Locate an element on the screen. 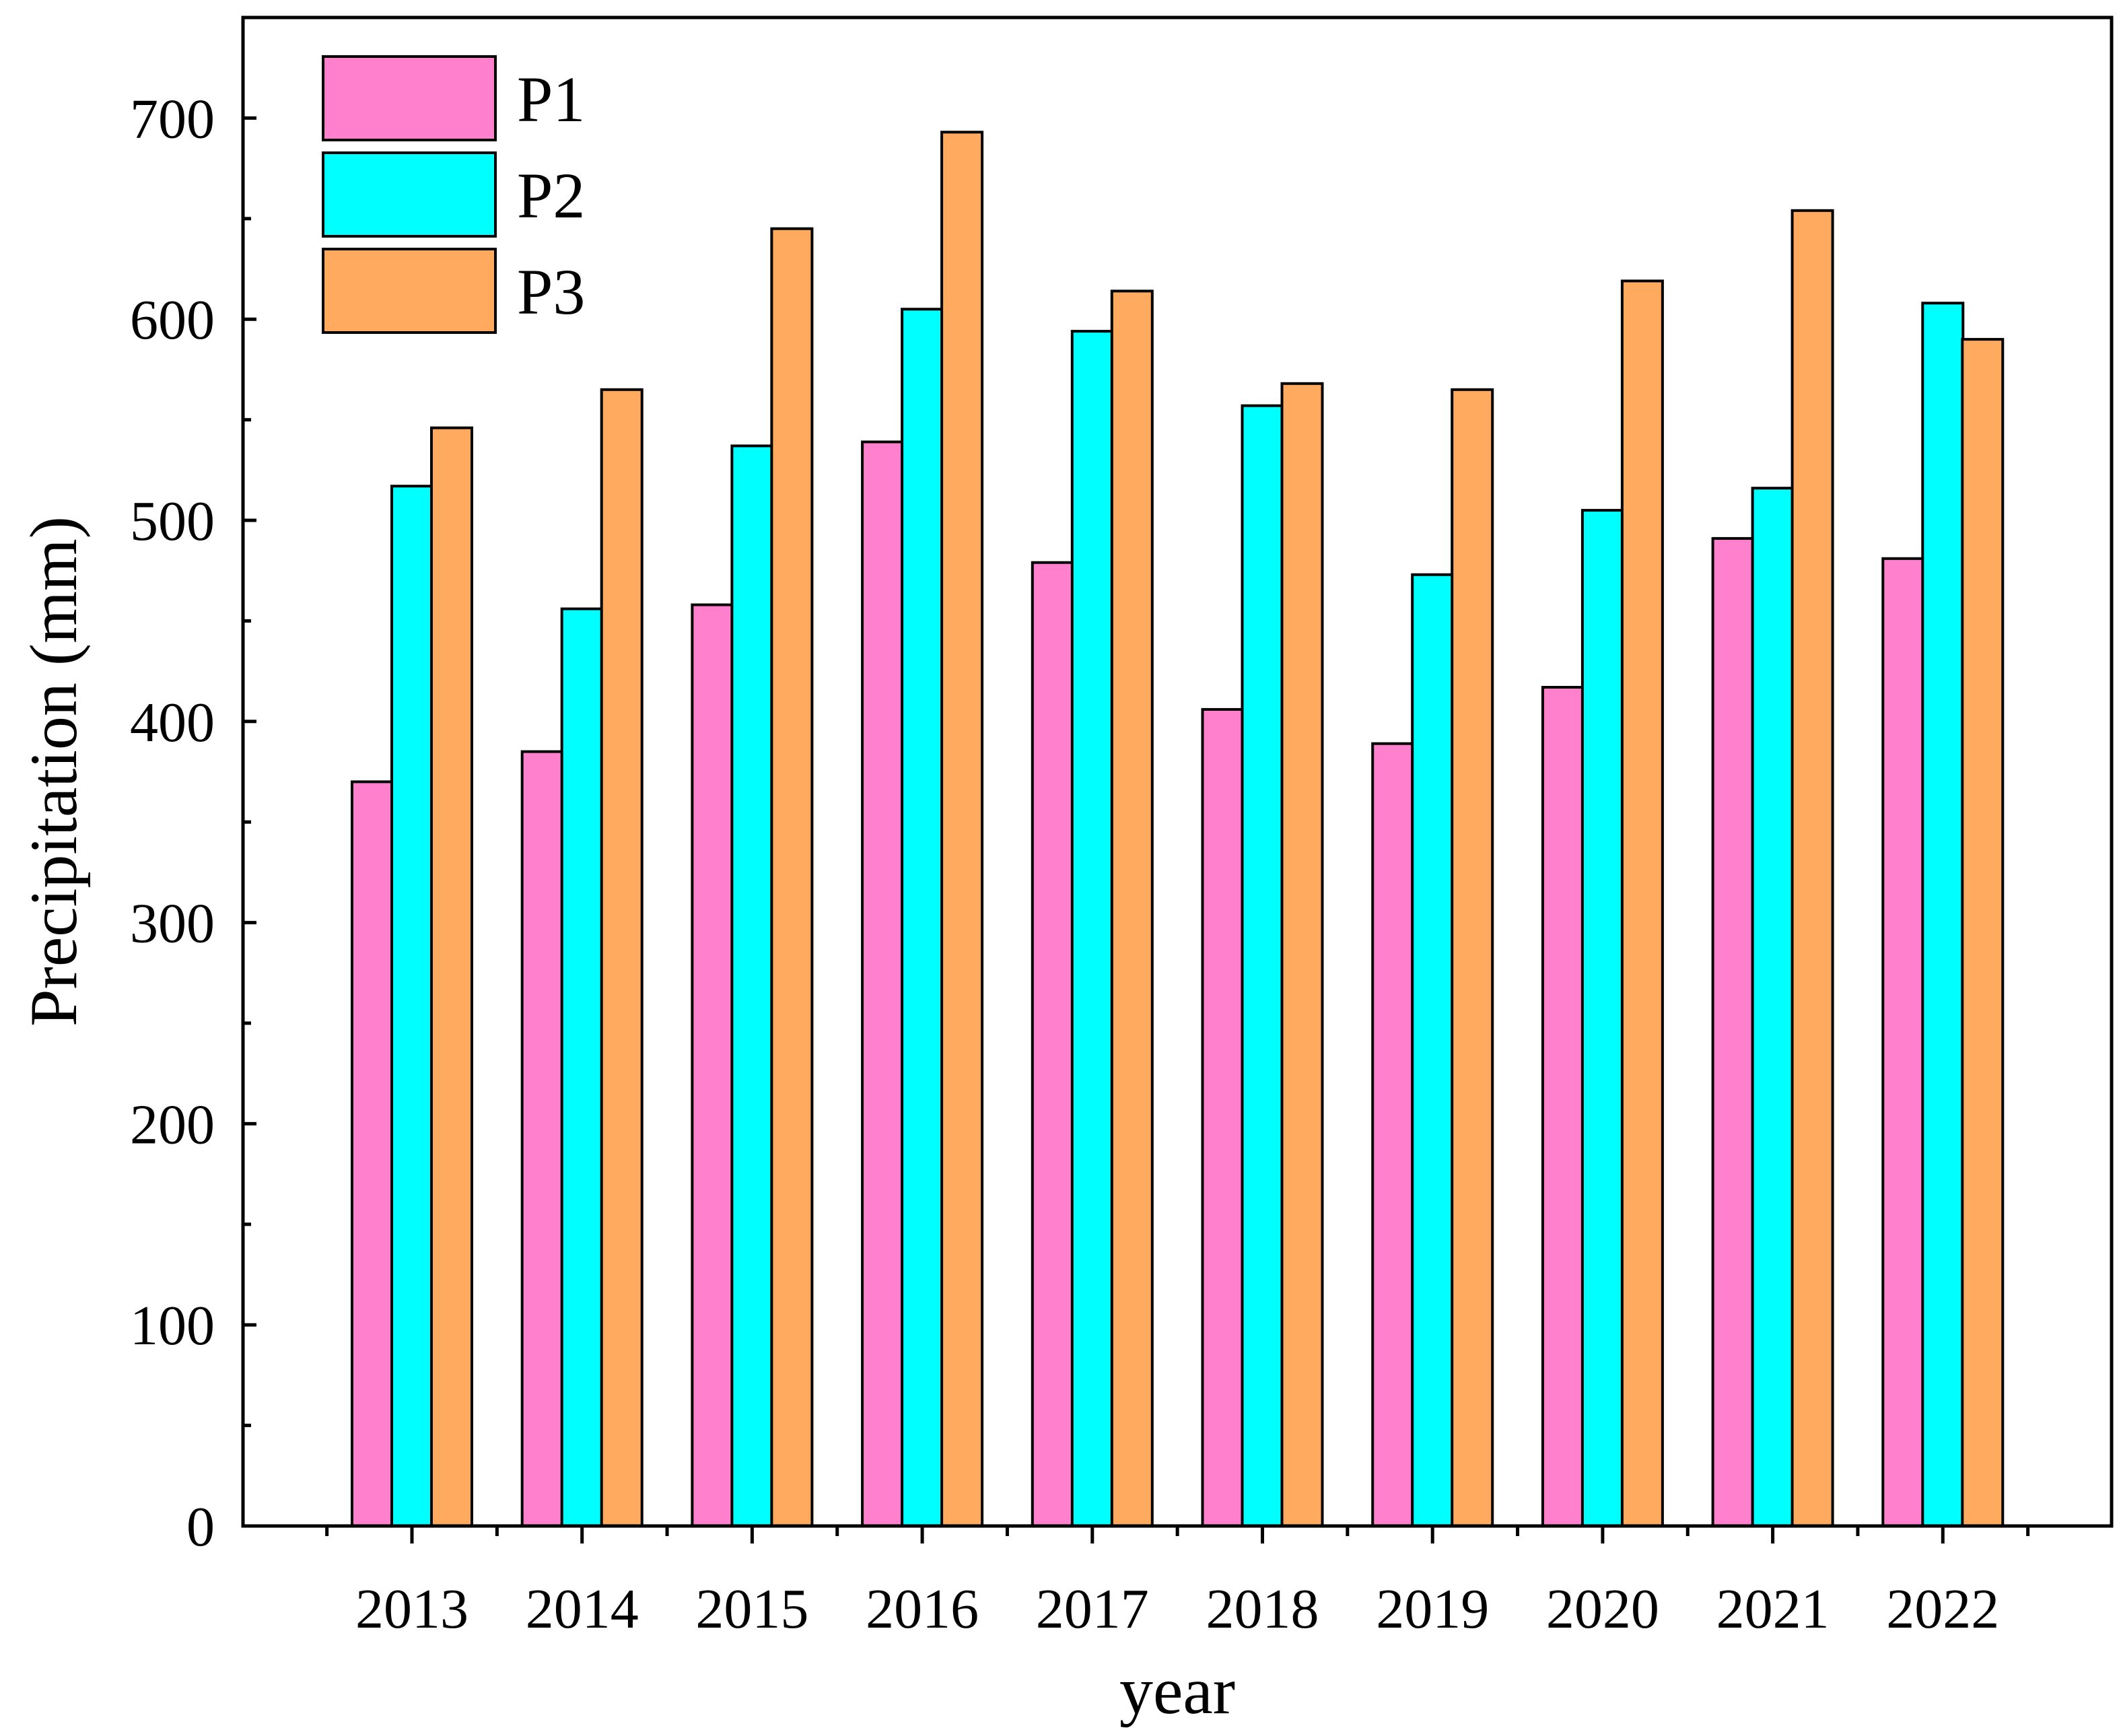 The image size is (2121, 1736). legend-label-p2: P2 is located at coordinates (551, 196).